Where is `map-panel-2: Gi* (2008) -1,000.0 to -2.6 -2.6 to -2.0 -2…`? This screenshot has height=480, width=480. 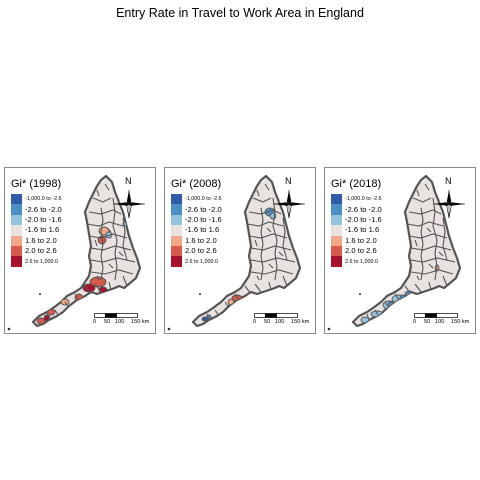
map-panel-2: Gi* (2008) -1,000.0 to -2.6 -2.6 to -2.0 -2… is located at coordinates (240, 250).